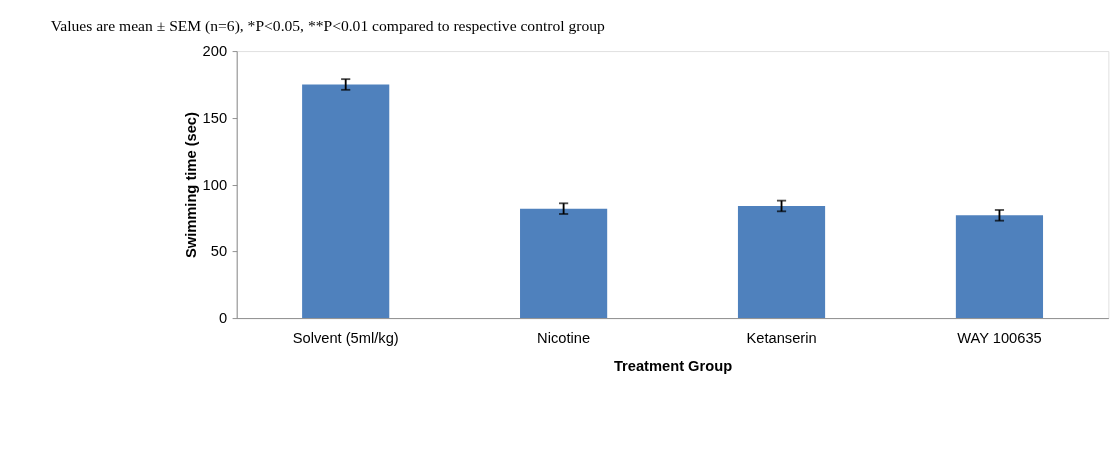 This screenshot has width=1113, height=449. I want to click on x-tick-label: WAY 100635, so click(999, 338).